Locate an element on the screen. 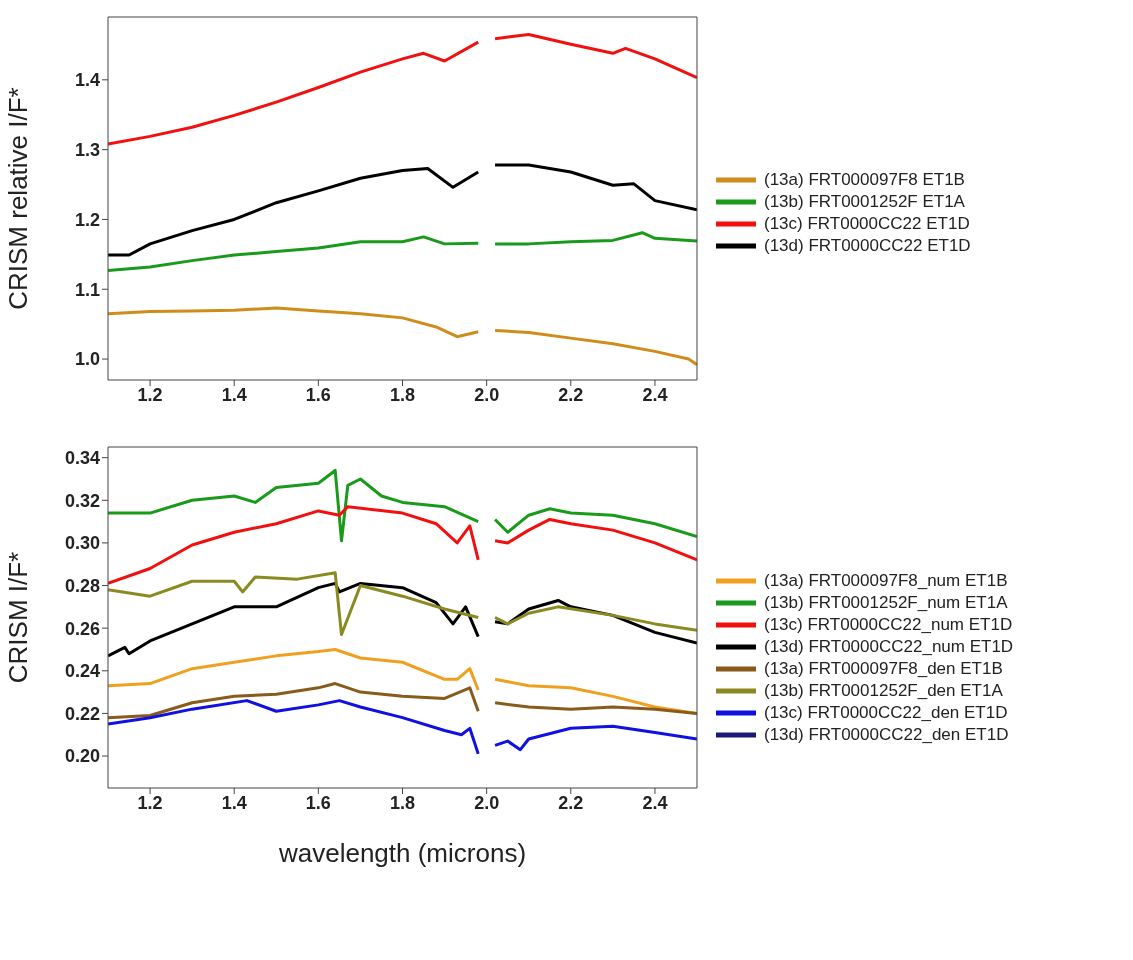 This screenshot has height=960, width=1133. legend-label: (13c) FRT0000CC22 ET1D is located at coordinates (867, 224).